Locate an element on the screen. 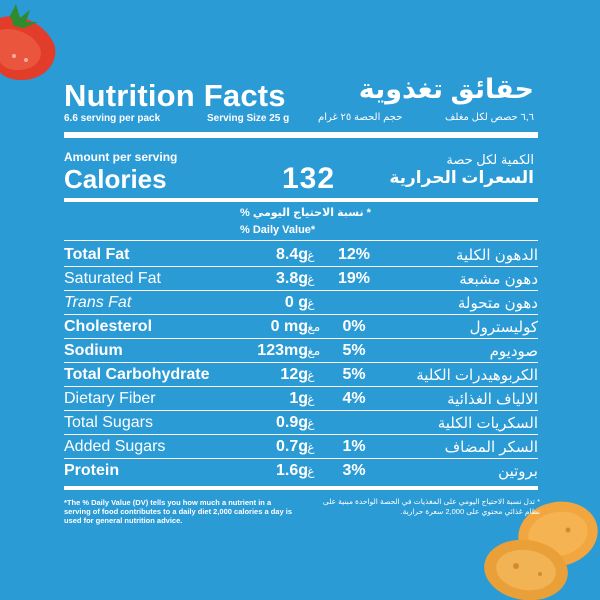  nutrient-name: Sodium is located at coordinates (93, 350).